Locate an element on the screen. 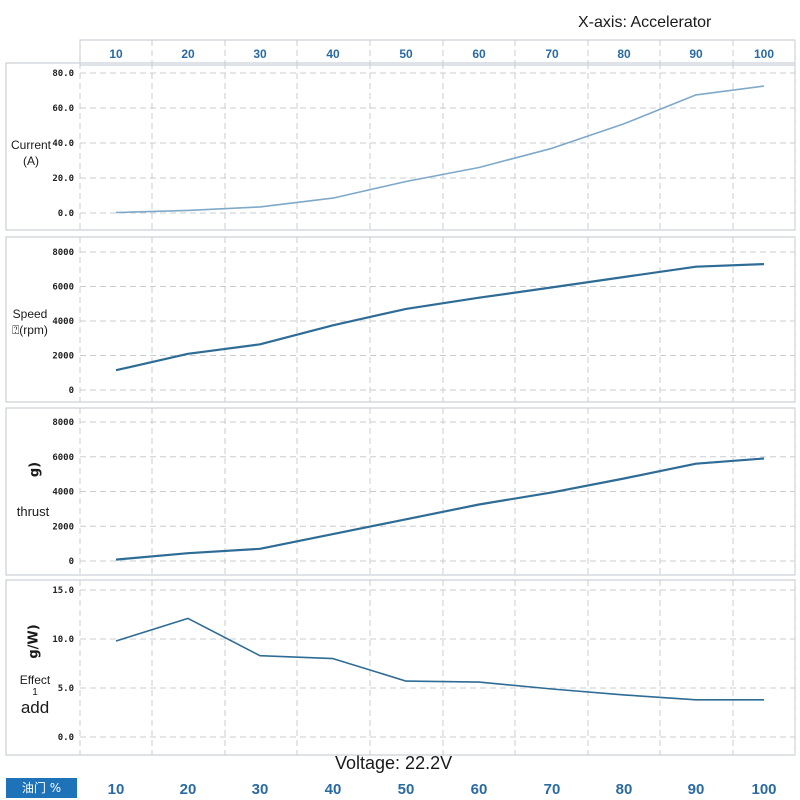  thrust-y-tick-label: 8000 is located at coordinates (63, 423).